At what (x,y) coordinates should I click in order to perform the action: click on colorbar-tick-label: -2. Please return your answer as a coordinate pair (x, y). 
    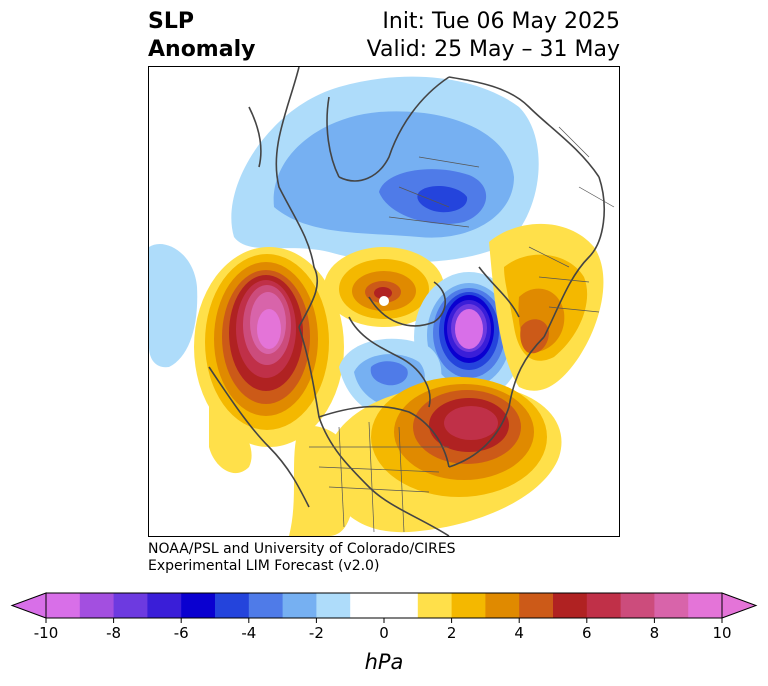
    Looking at the image, I should click on (316, 633).